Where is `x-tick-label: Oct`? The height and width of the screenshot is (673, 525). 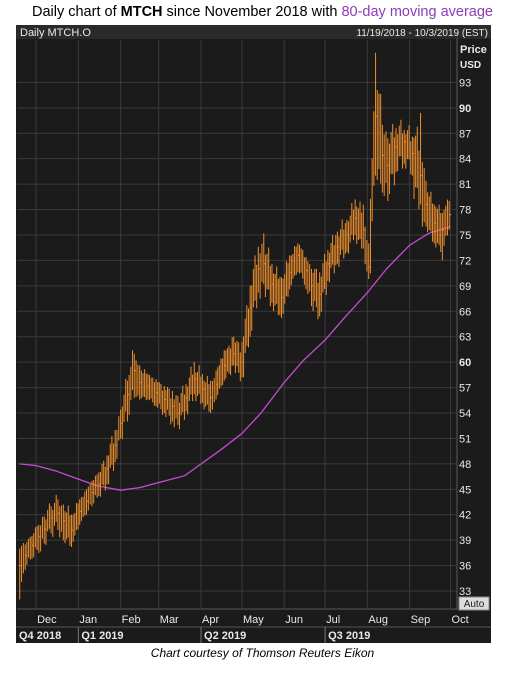 x-tick-label: Oct is located at coordinates (460, 620).